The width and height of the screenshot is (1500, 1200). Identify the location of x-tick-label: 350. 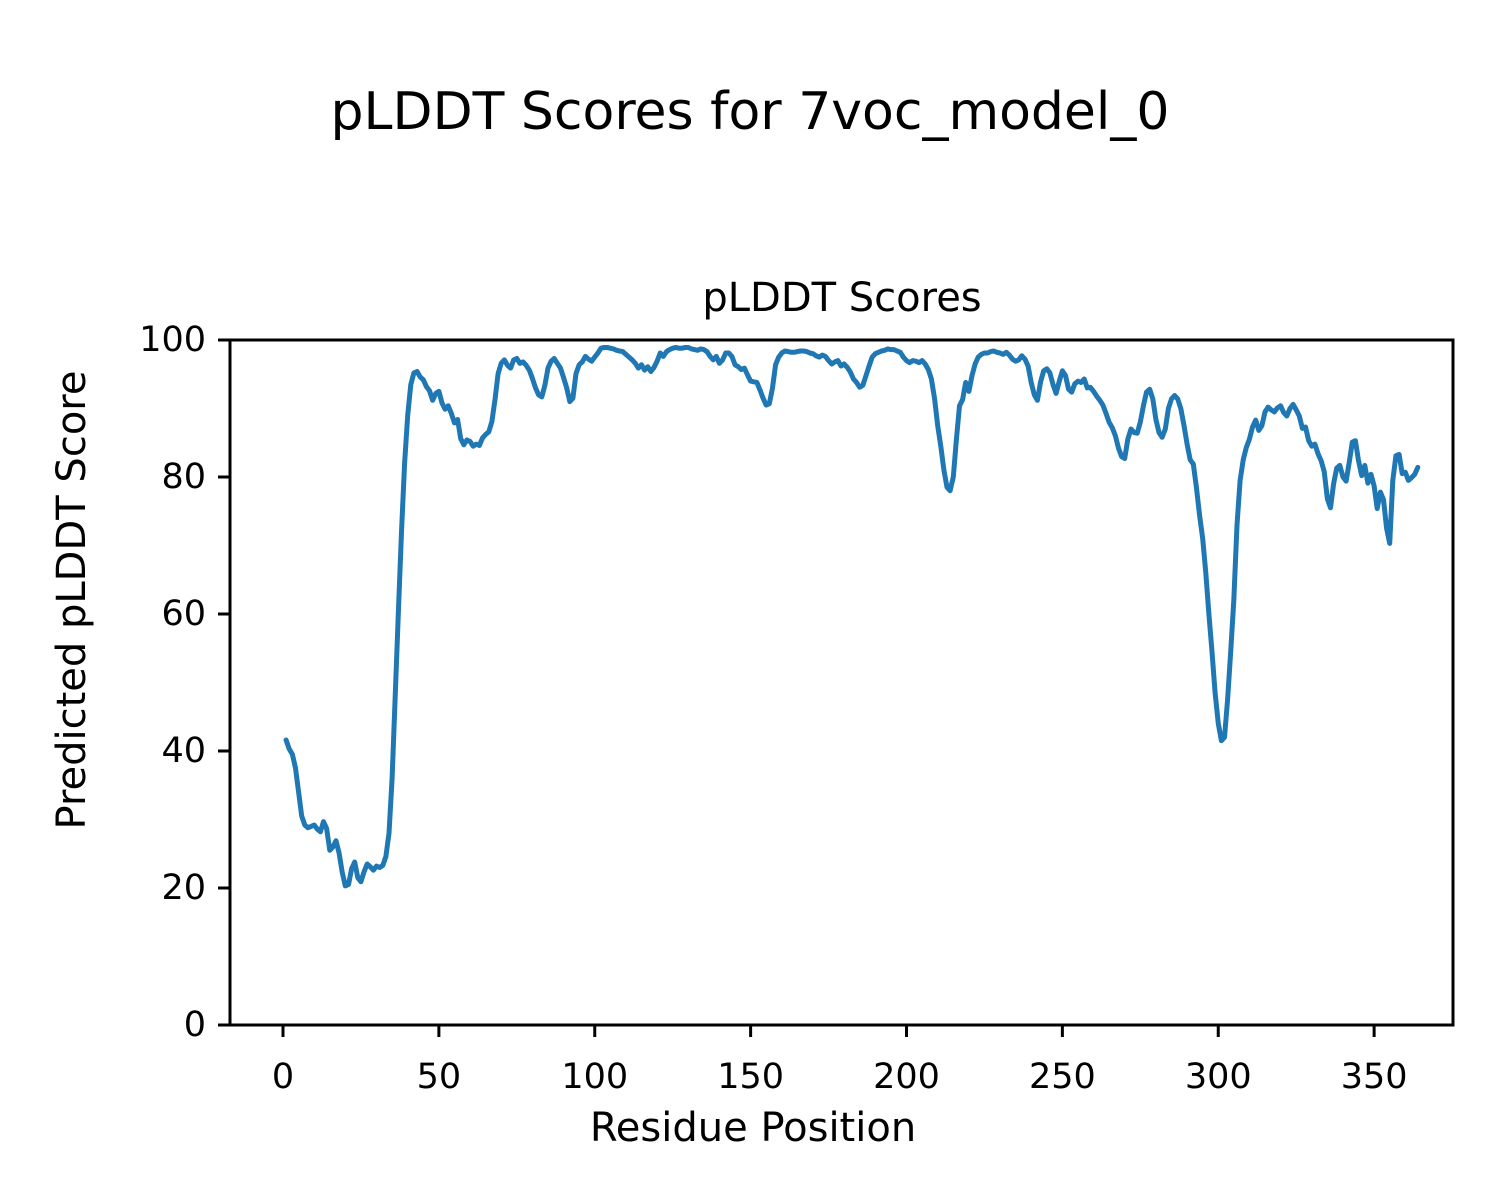
(1374, 1077).